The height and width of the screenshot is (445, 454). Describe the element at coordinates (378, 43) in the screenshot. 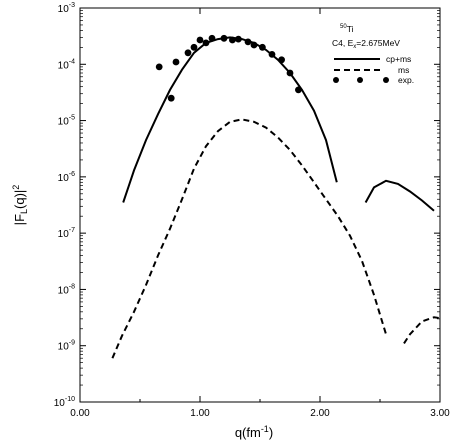

I see `transition-value: =2.675MeV` at that location.